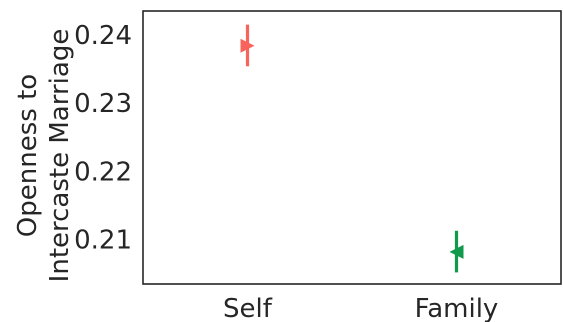 Image resolution: width=563 pixels, height=322 pixels. I want to click on x-tick-label: Family, so click(457, 308).